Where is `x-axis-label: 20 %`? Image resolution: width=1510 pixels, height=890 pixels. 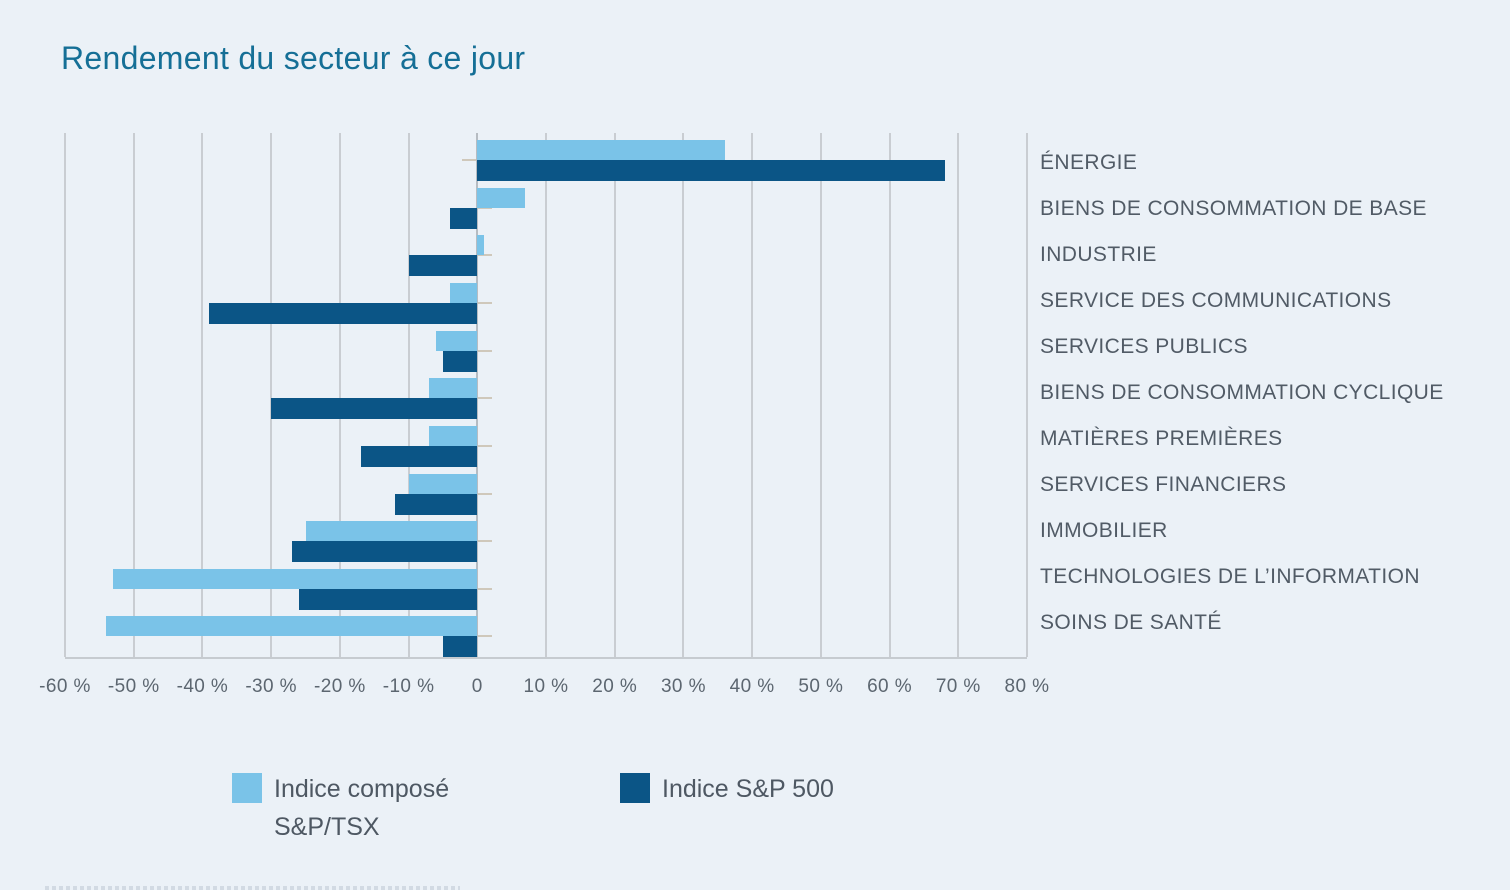
x-axis-label: 20 % is located at coordinates (615, 686).